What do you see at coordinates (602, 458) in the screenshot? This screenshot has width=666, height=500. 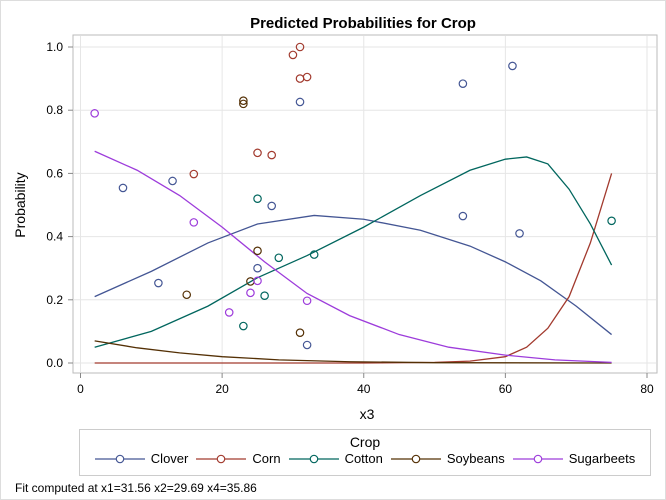 I see `legend-label: Sugarbeets` at bounding box center [602, 458].